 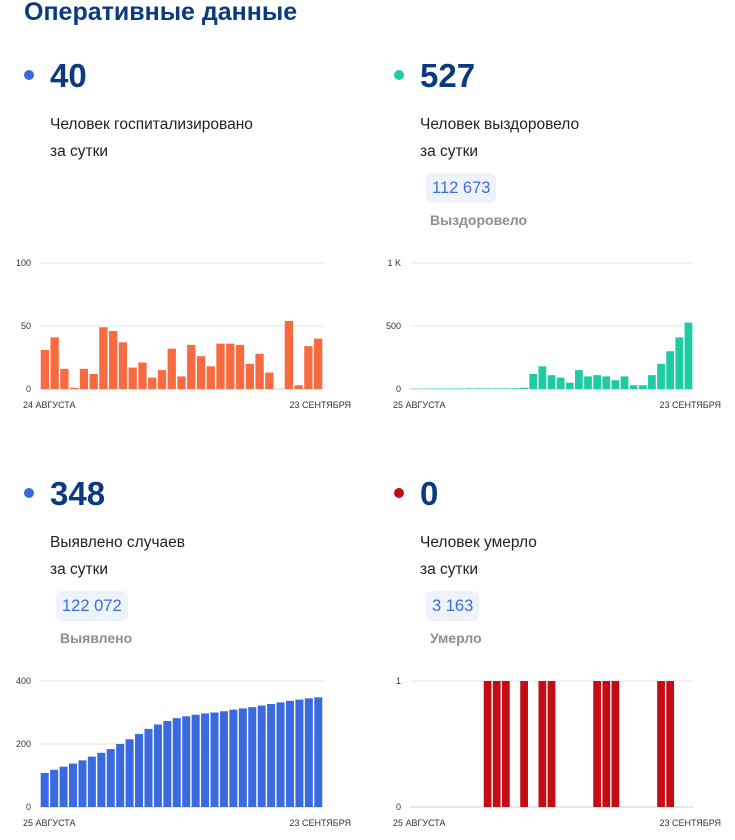 I want to click on total-value-badge: 112 673, so click(x=461, y=188).